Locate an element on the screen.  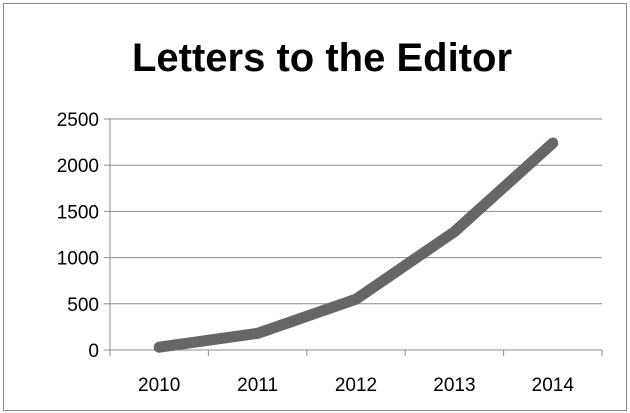
x-tick-labels: 2010 2011 2012 2013 2014 is located at coordinates (356, 385).